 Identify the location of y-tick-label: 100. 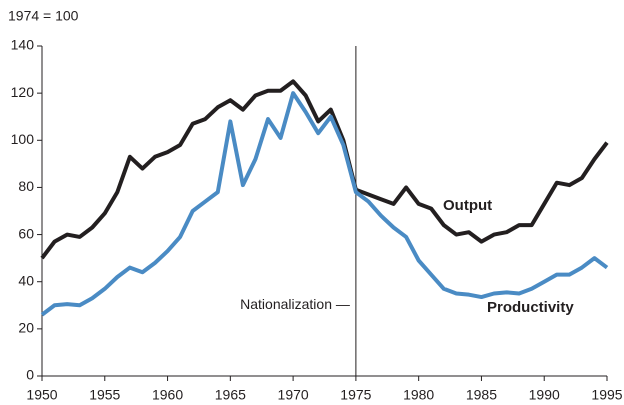
(23, 139).